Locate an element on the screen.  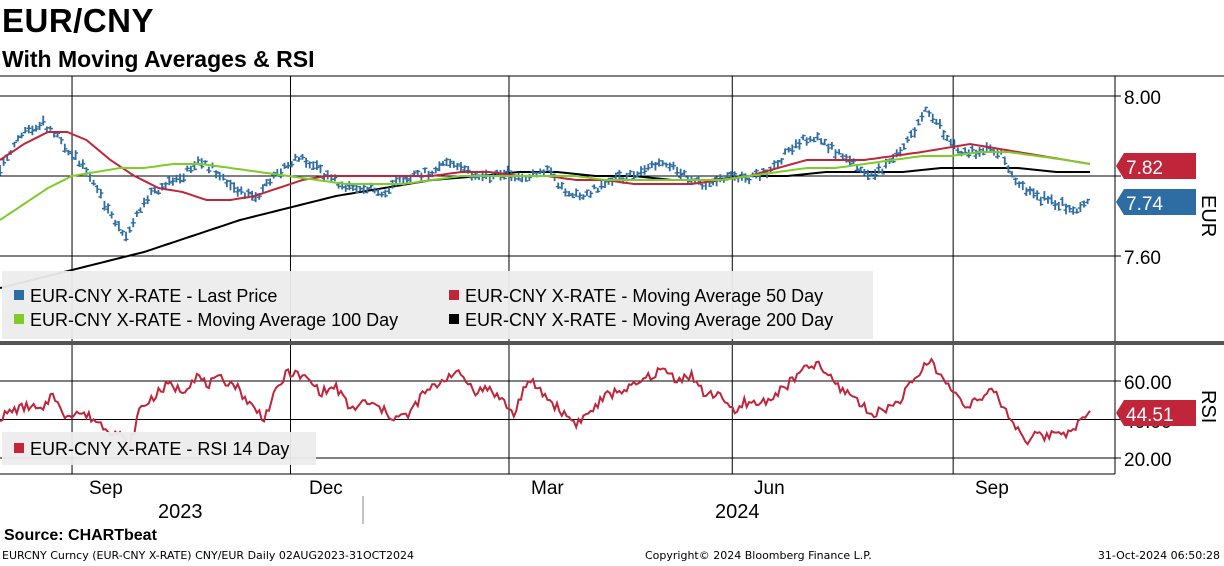
price-ytick-8.00: 8.00 is located at coordinates (1142, 98).